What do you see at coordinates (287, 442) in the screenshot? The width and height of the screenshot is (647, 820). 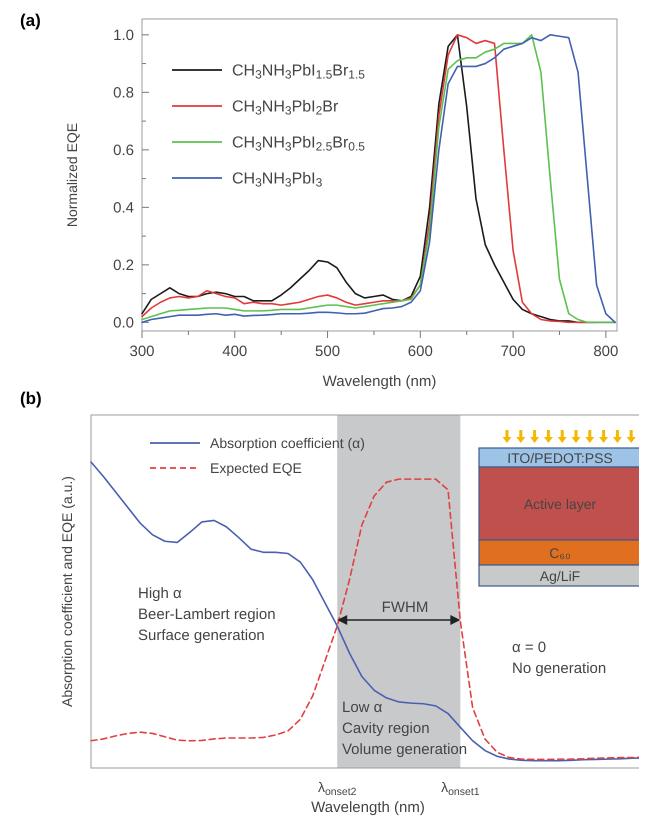 I see `legend-label: Absorption coefficient (α)` at bounding box center [287, 442].